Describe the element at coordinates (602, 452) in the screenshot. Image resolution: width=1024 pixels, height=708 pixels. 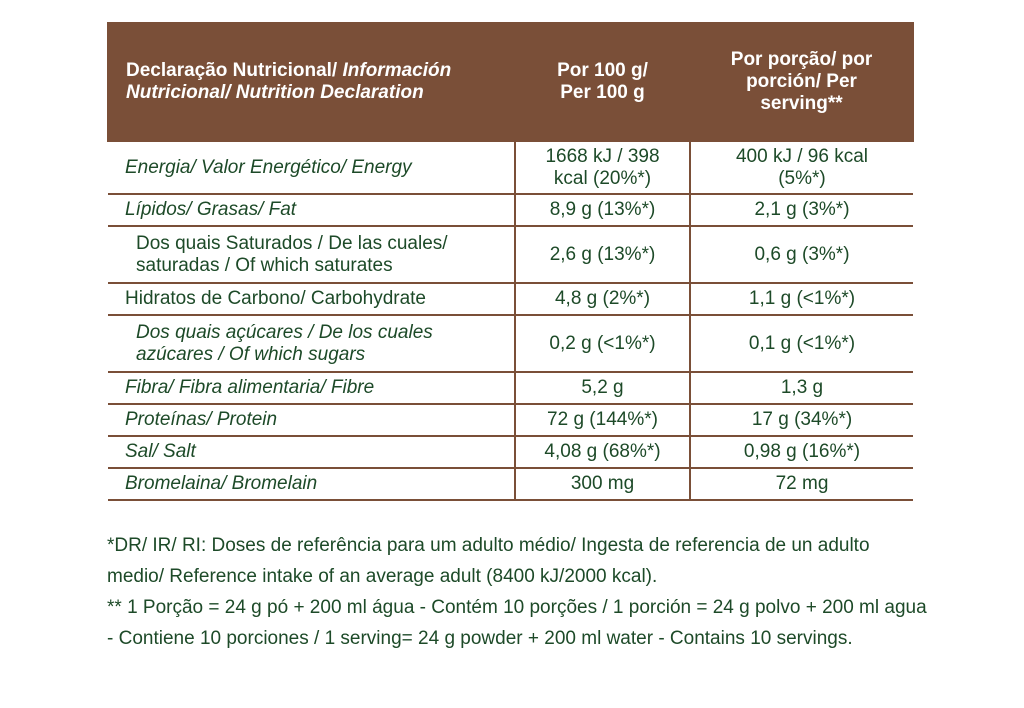
I see `row-per100: 4,08 g (68%*)` at that location.